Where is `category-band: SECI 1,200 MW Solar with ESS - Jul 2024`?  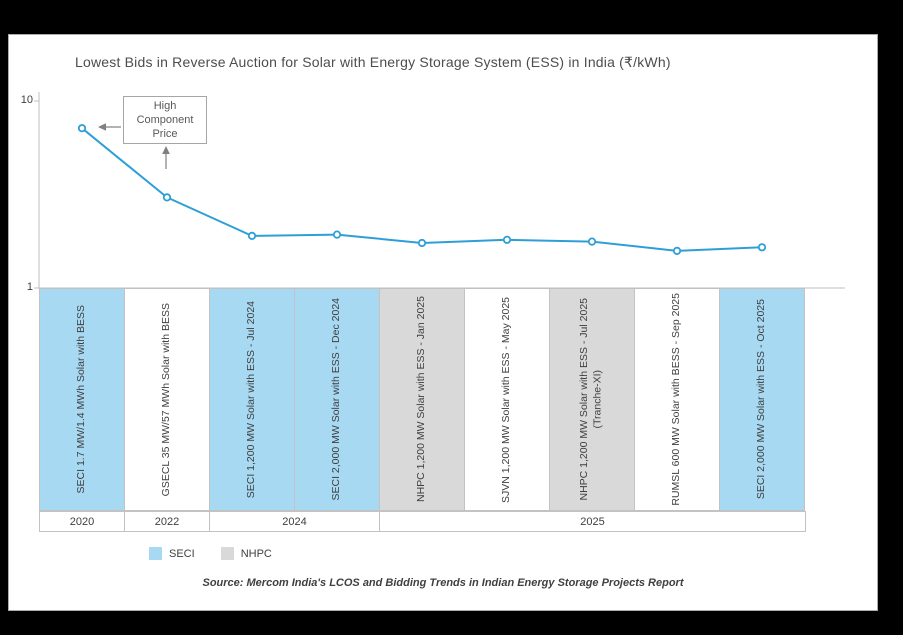
category-band: SECI 1,200 MW Solar with ESS - Jul 2024 is located at coordinates (252, 399).